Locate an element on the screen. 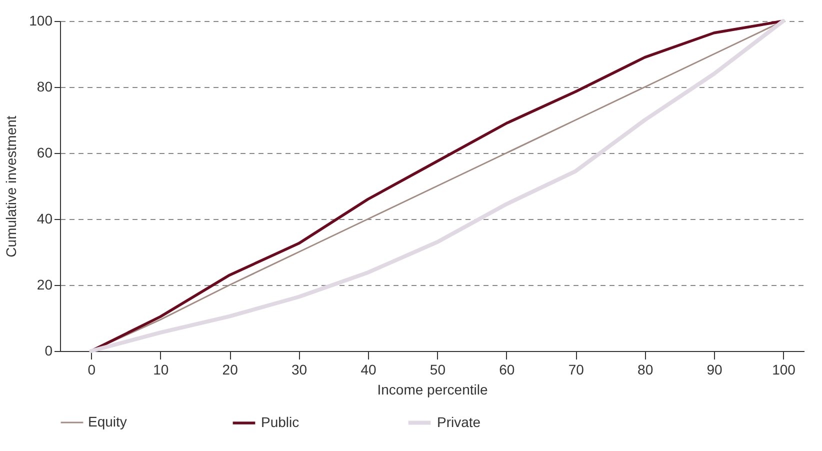  y-tick-label: 100 is located at coordinates (41, 20).